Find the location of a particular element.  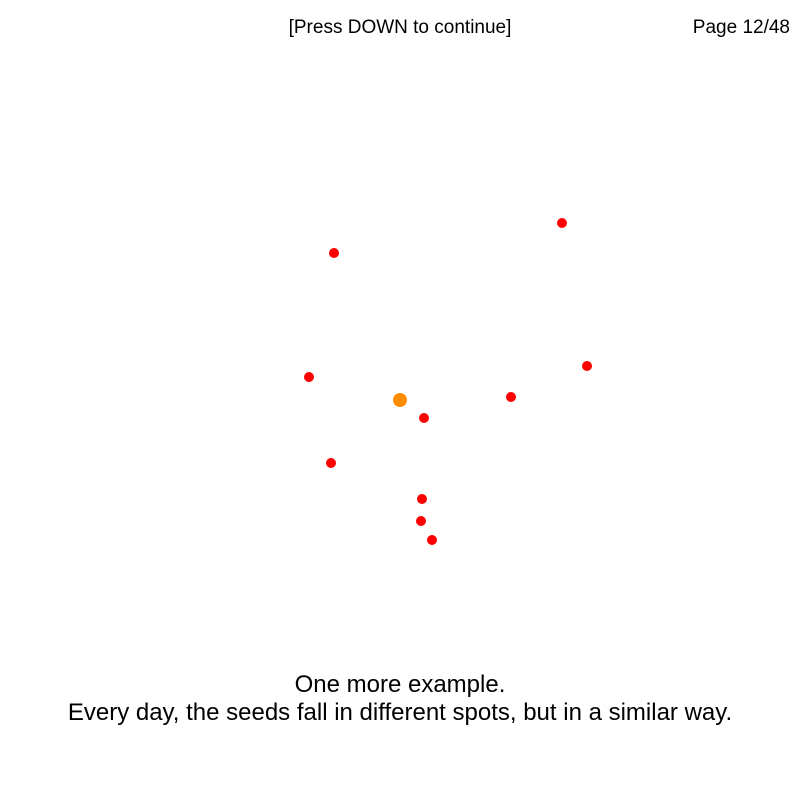

page-counter: Page 12/48 is located at coordinates (741, 27).